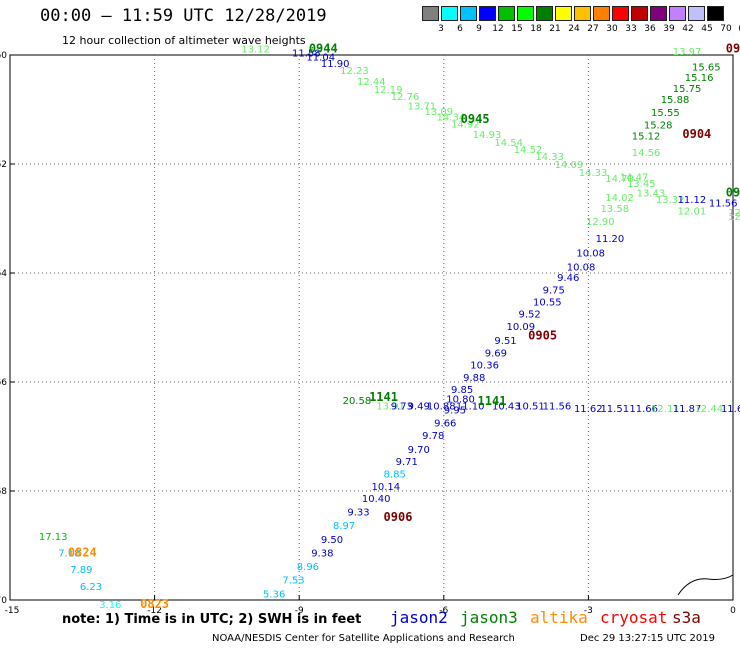  Describe the element at coordinates (734, 213) in the screenshot. I see `swh-value-label: 12.39` at that location.